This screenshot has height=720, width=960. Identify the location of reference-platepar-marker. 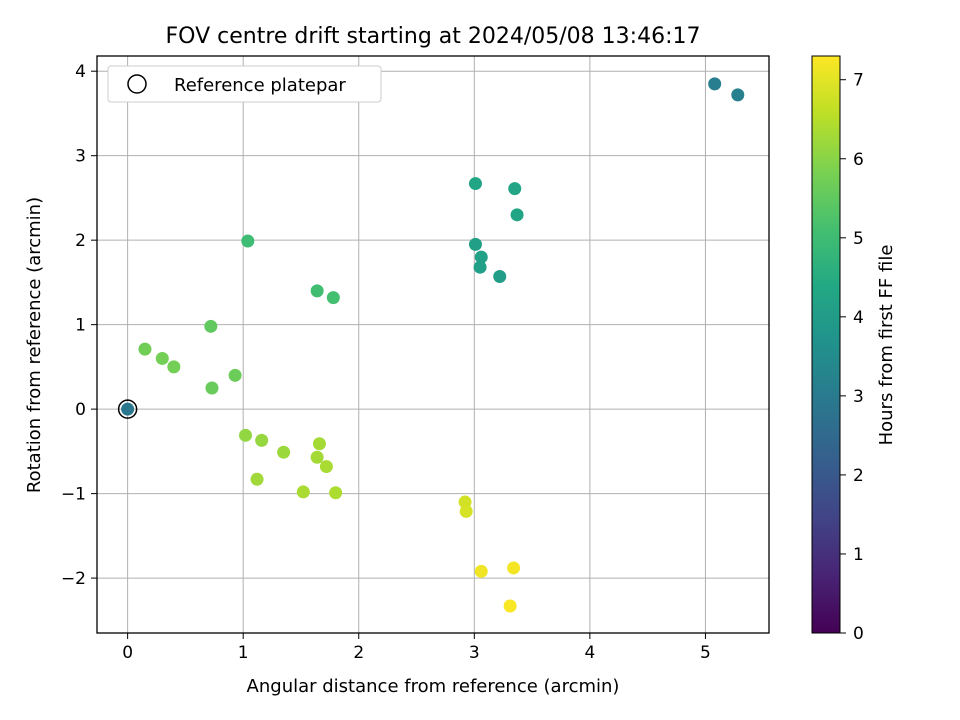
(127, 409).